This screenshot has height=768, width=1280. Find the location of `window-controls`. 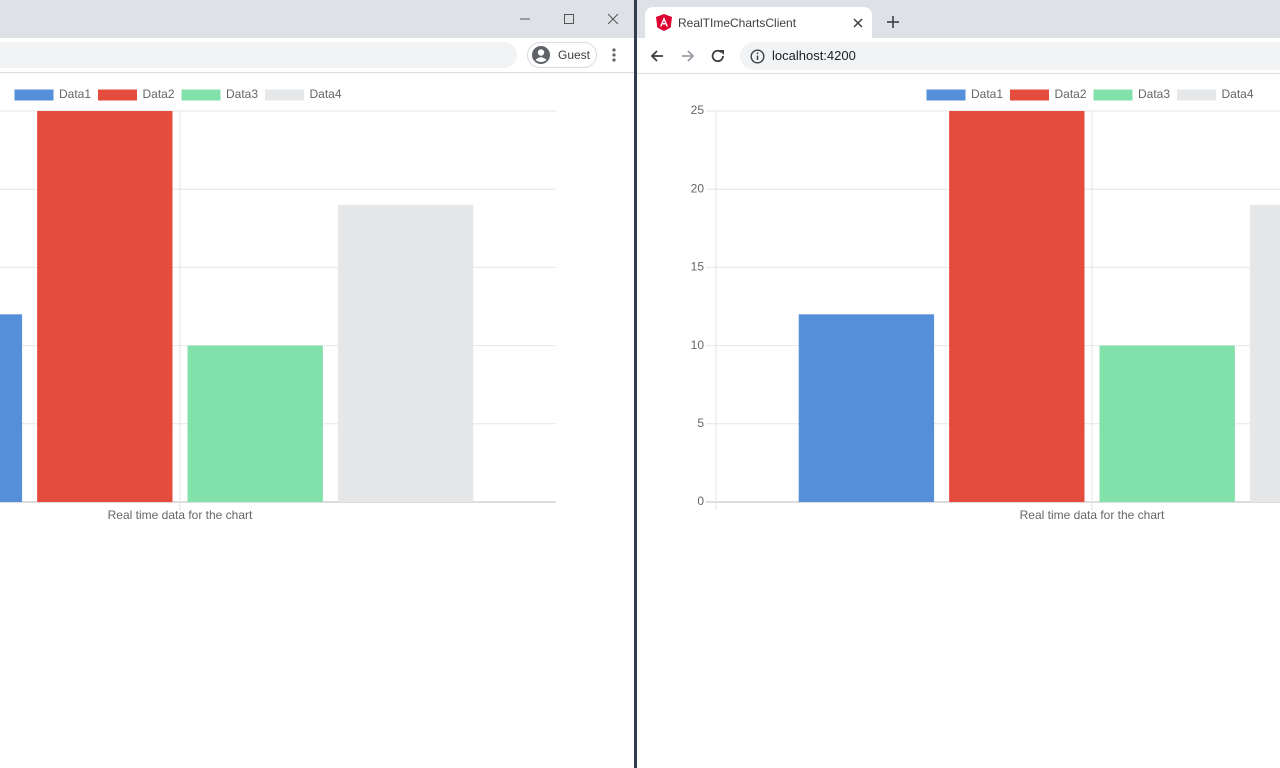

window-controls is located at coordinates (570, 19).